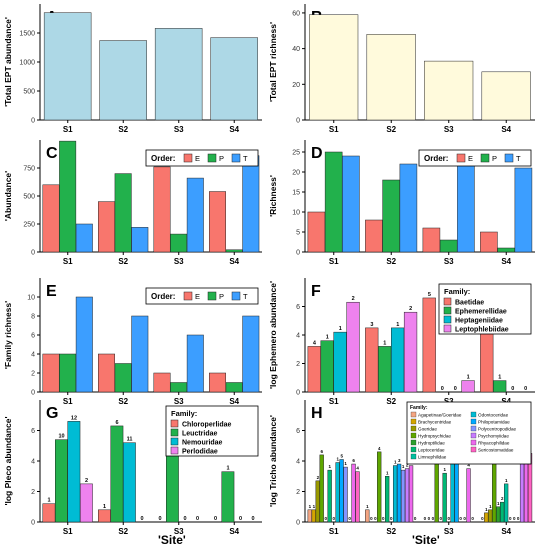 The image size is (544, 550). Describe the element at coordinates (496, 450) in the screenshot. I see `legend-label: Sericostomatidae` at that location.